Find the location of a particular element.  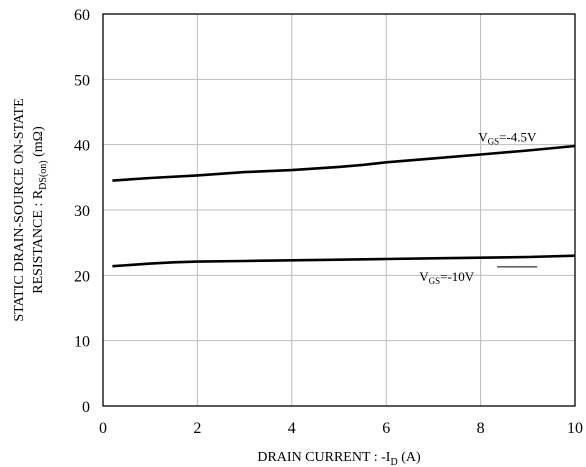

y-axis-title-line2-sub: DS(on) is located at coordinates (43, 174).